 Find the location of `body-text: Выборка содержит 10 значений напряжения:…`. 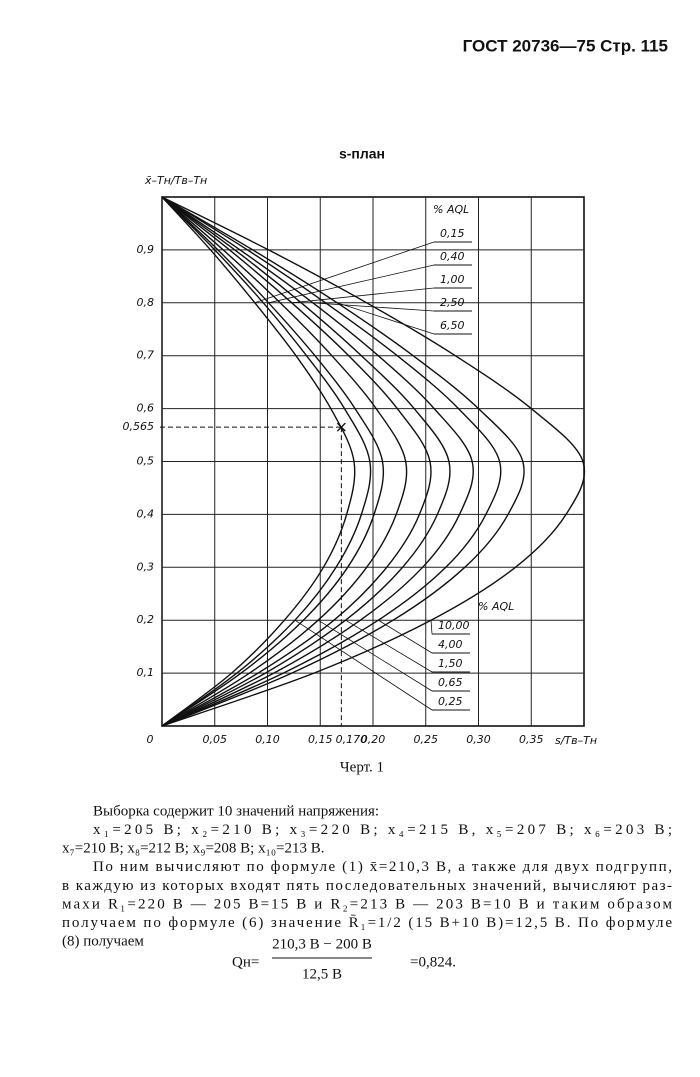

body-text: Выборка содержит 10 значений напряжения:… is located at coordinates (367, 892).